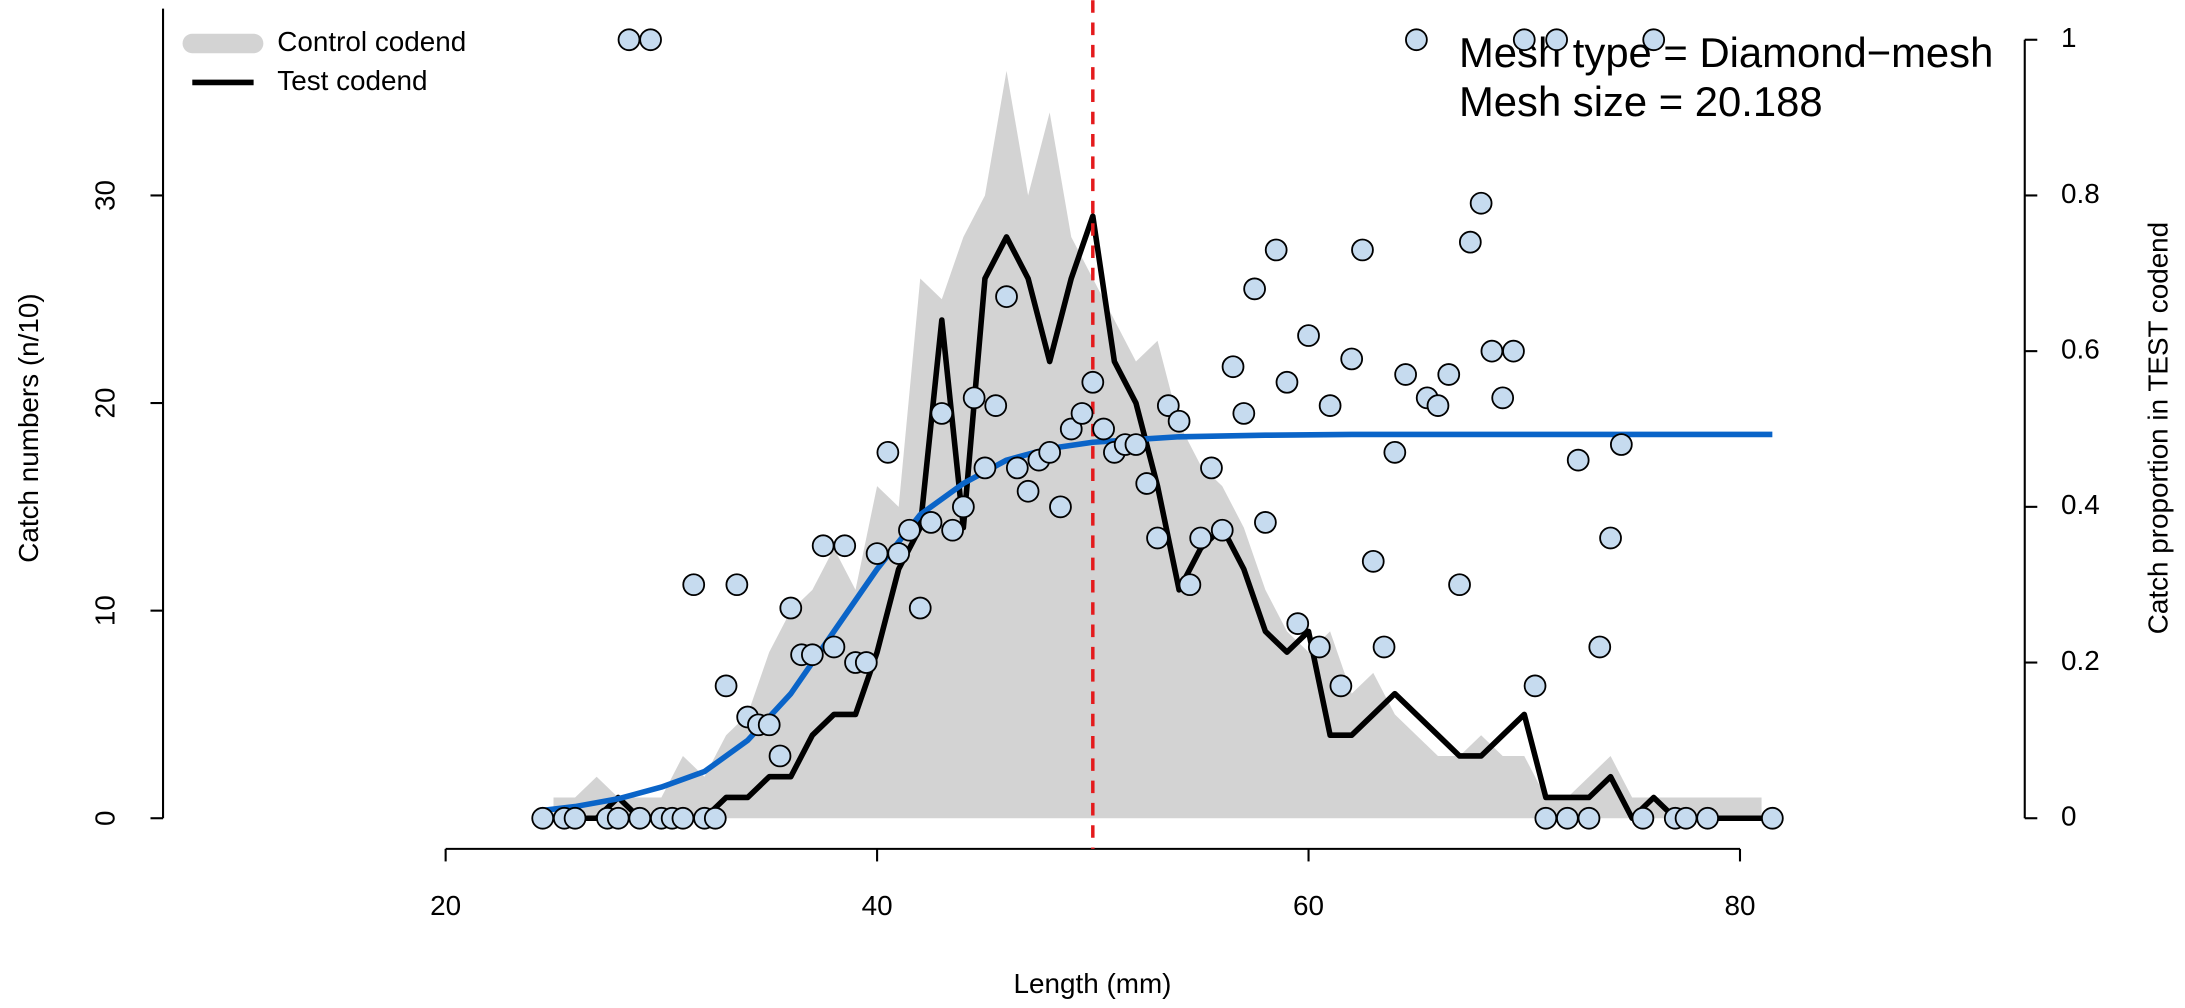  I want to click on y-tick-label: 20, so click(105, 403).